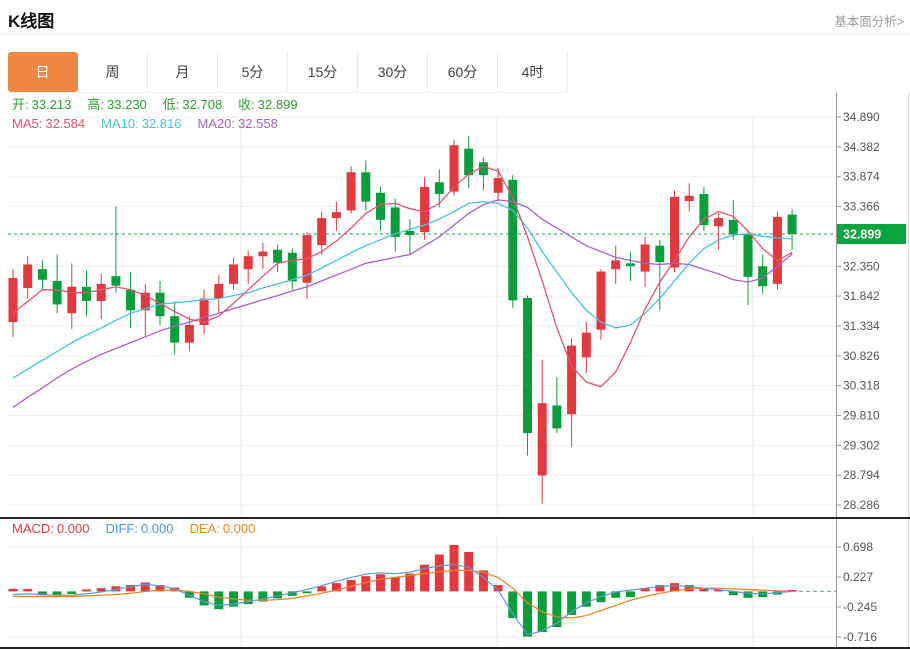 This screenshot has height=650, width=910. What do you see at coordinates (43, 72) in the screenshot?
I see `tab-日: 日` at bounding box center [43, 72].